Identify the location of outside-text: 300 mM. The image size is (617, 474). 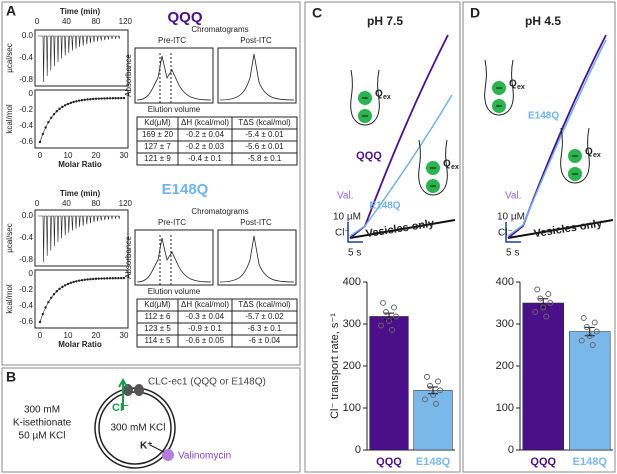
(42, 410).